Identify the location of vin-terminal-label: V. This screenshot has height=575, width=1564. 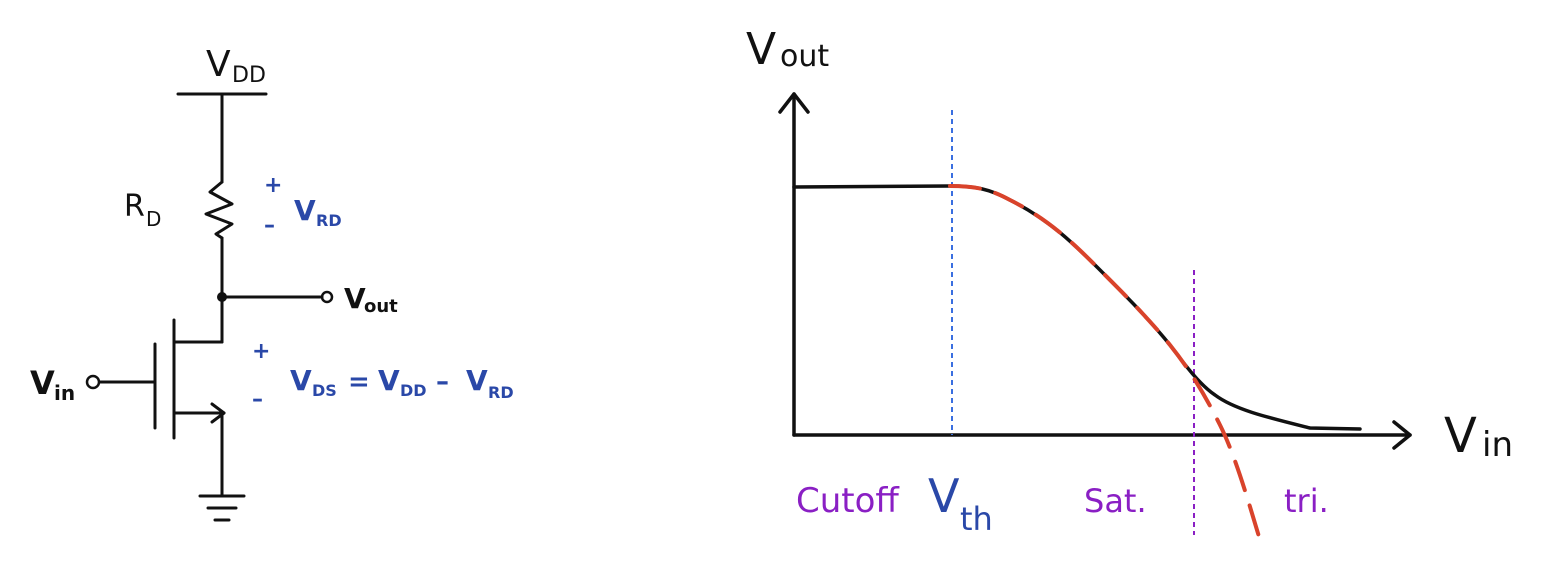
(42, 383).